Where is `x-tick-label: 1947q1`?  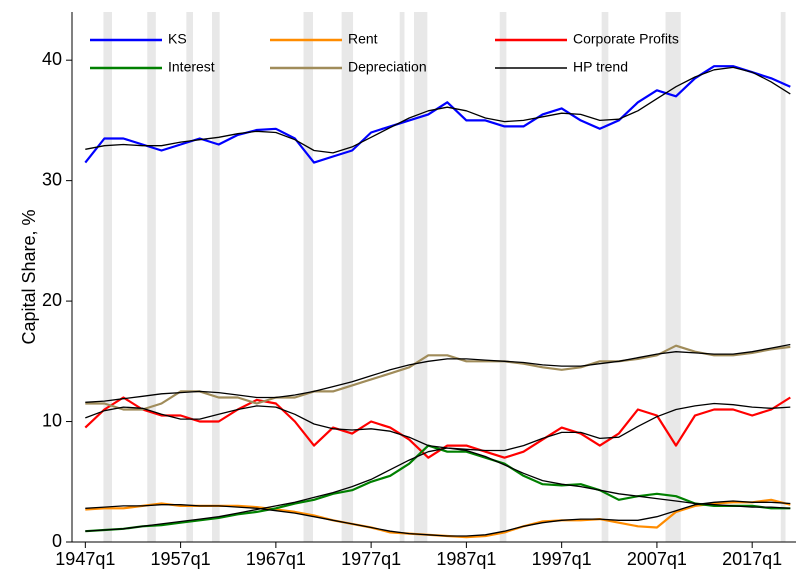
x-tick-label: 1947q1 is located at coordinates (85, 559).